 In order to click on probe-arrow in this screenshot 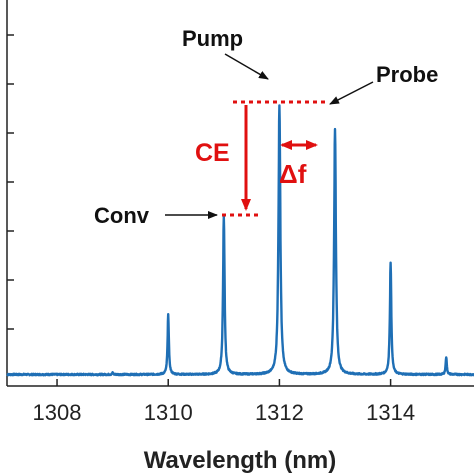, I will do `click(351, 93)`.